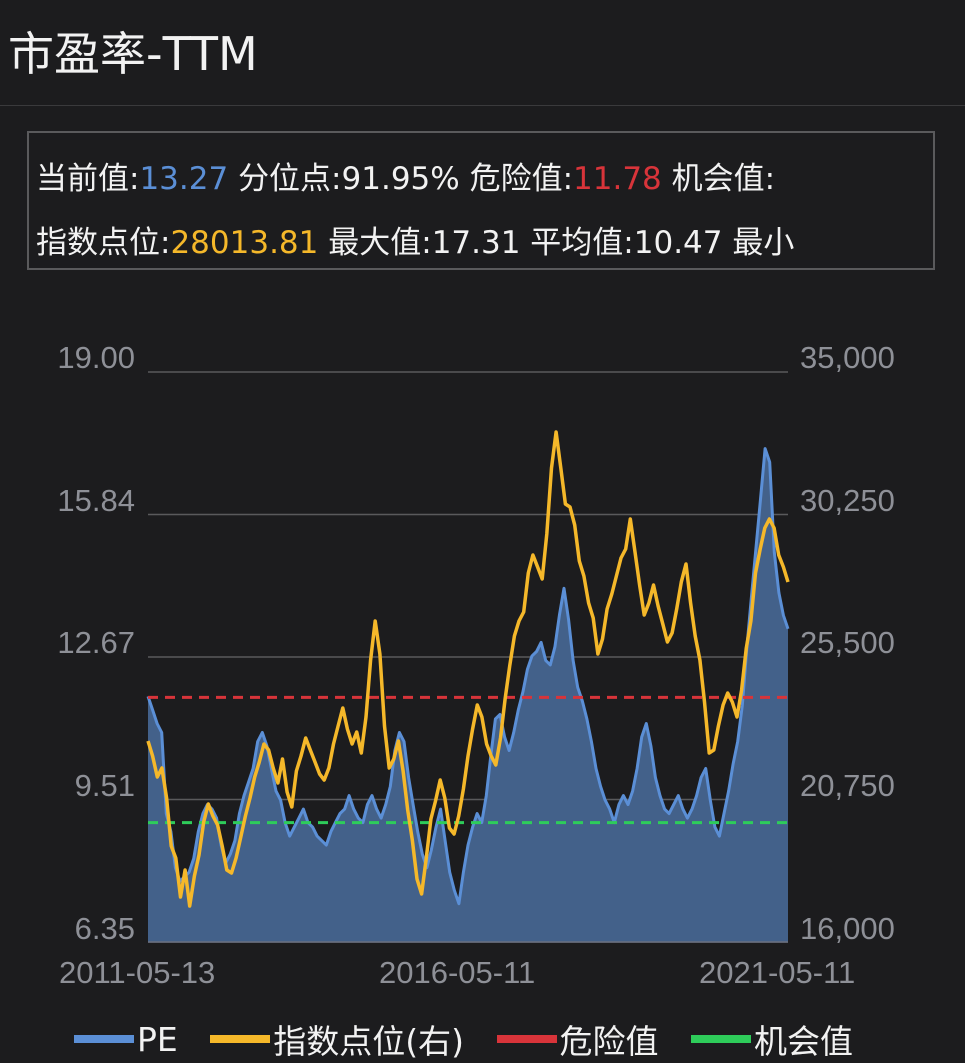 The width and height of the screenshot is (965, 1063). Describe the element at coordinates (482, 105) in the screenshot. I see `header-divider` at that location.